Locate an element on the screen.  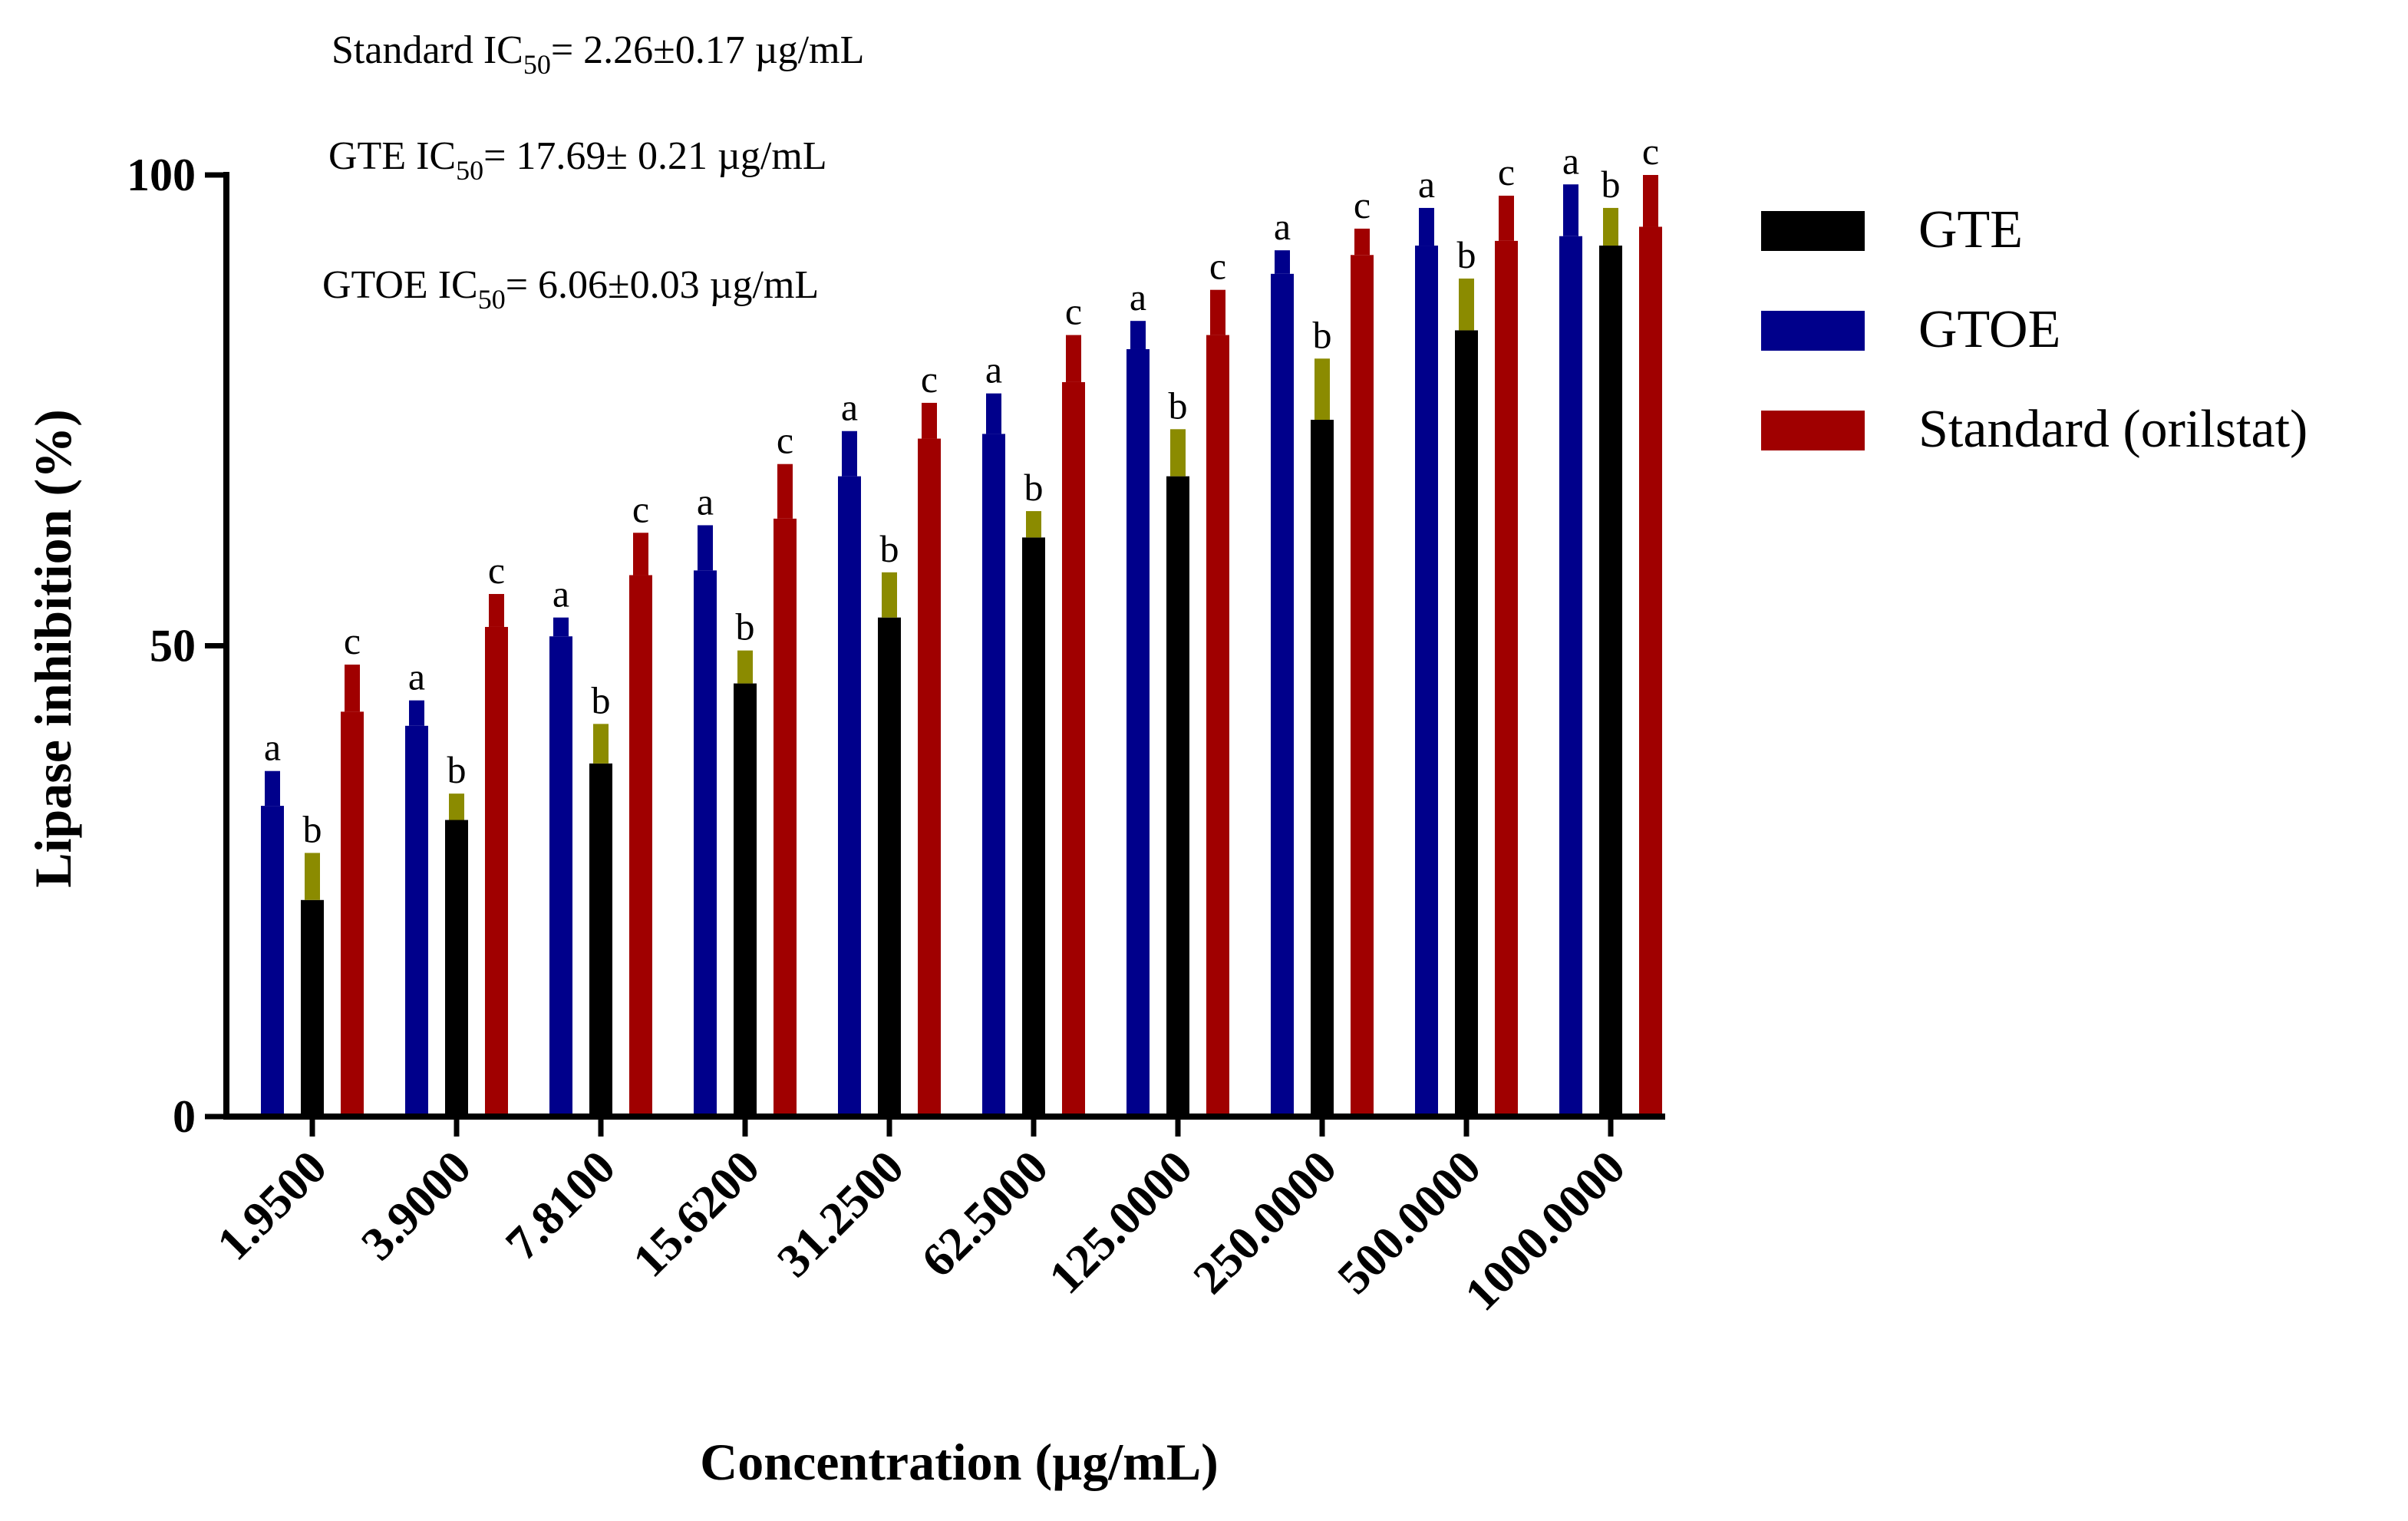
x-tick-label: 15.6200 is located at coordinates (696, 1214).